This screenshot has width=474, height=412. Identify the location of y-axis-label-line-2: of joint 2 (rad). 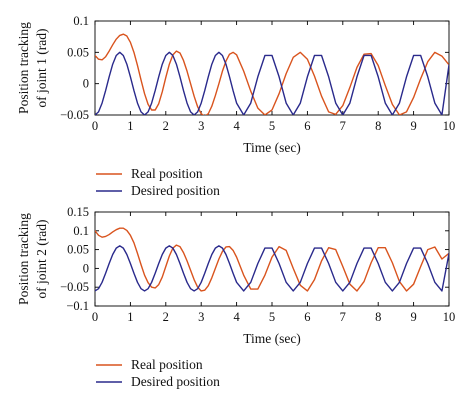
(41, 258).